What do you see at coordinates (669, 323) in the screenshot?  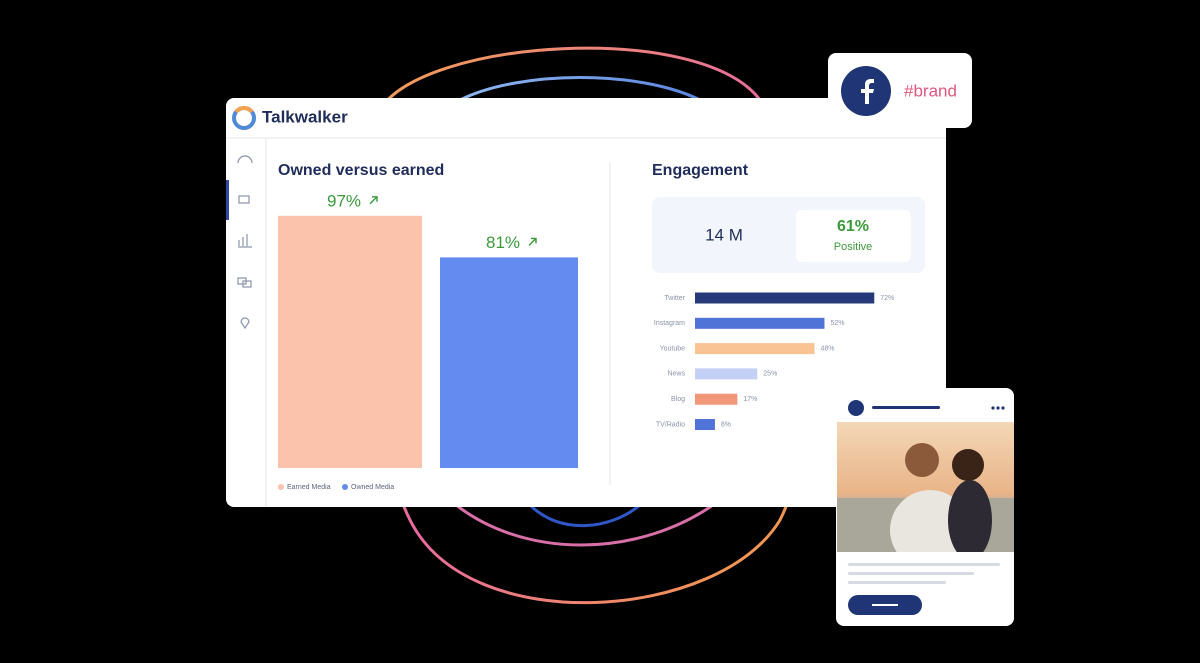 I see `category-label: Instagram` at bounding box center [669, 323].